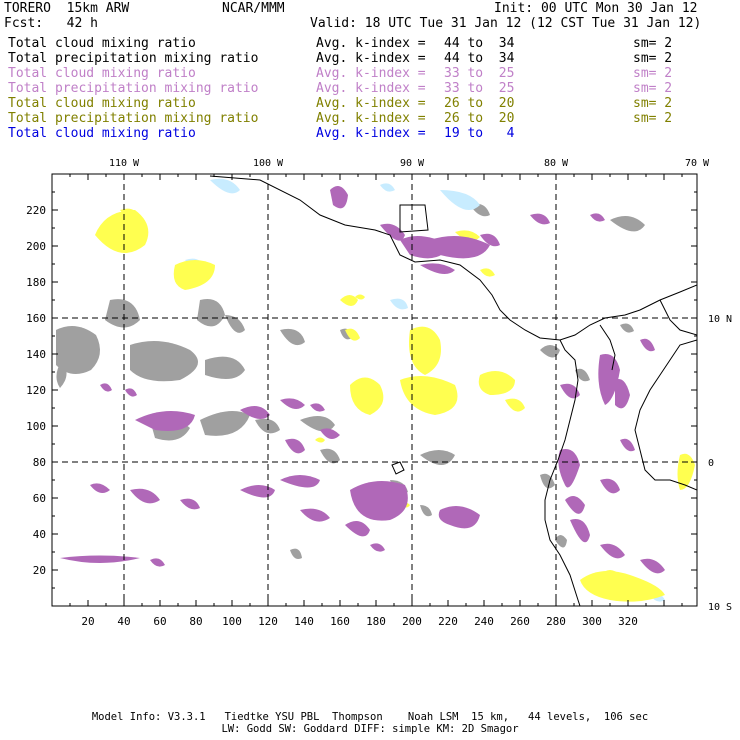 Image resolution: width=740 pixels, height=740 pixels. I want to click on y-tick-label: 60, so click(39, 498).